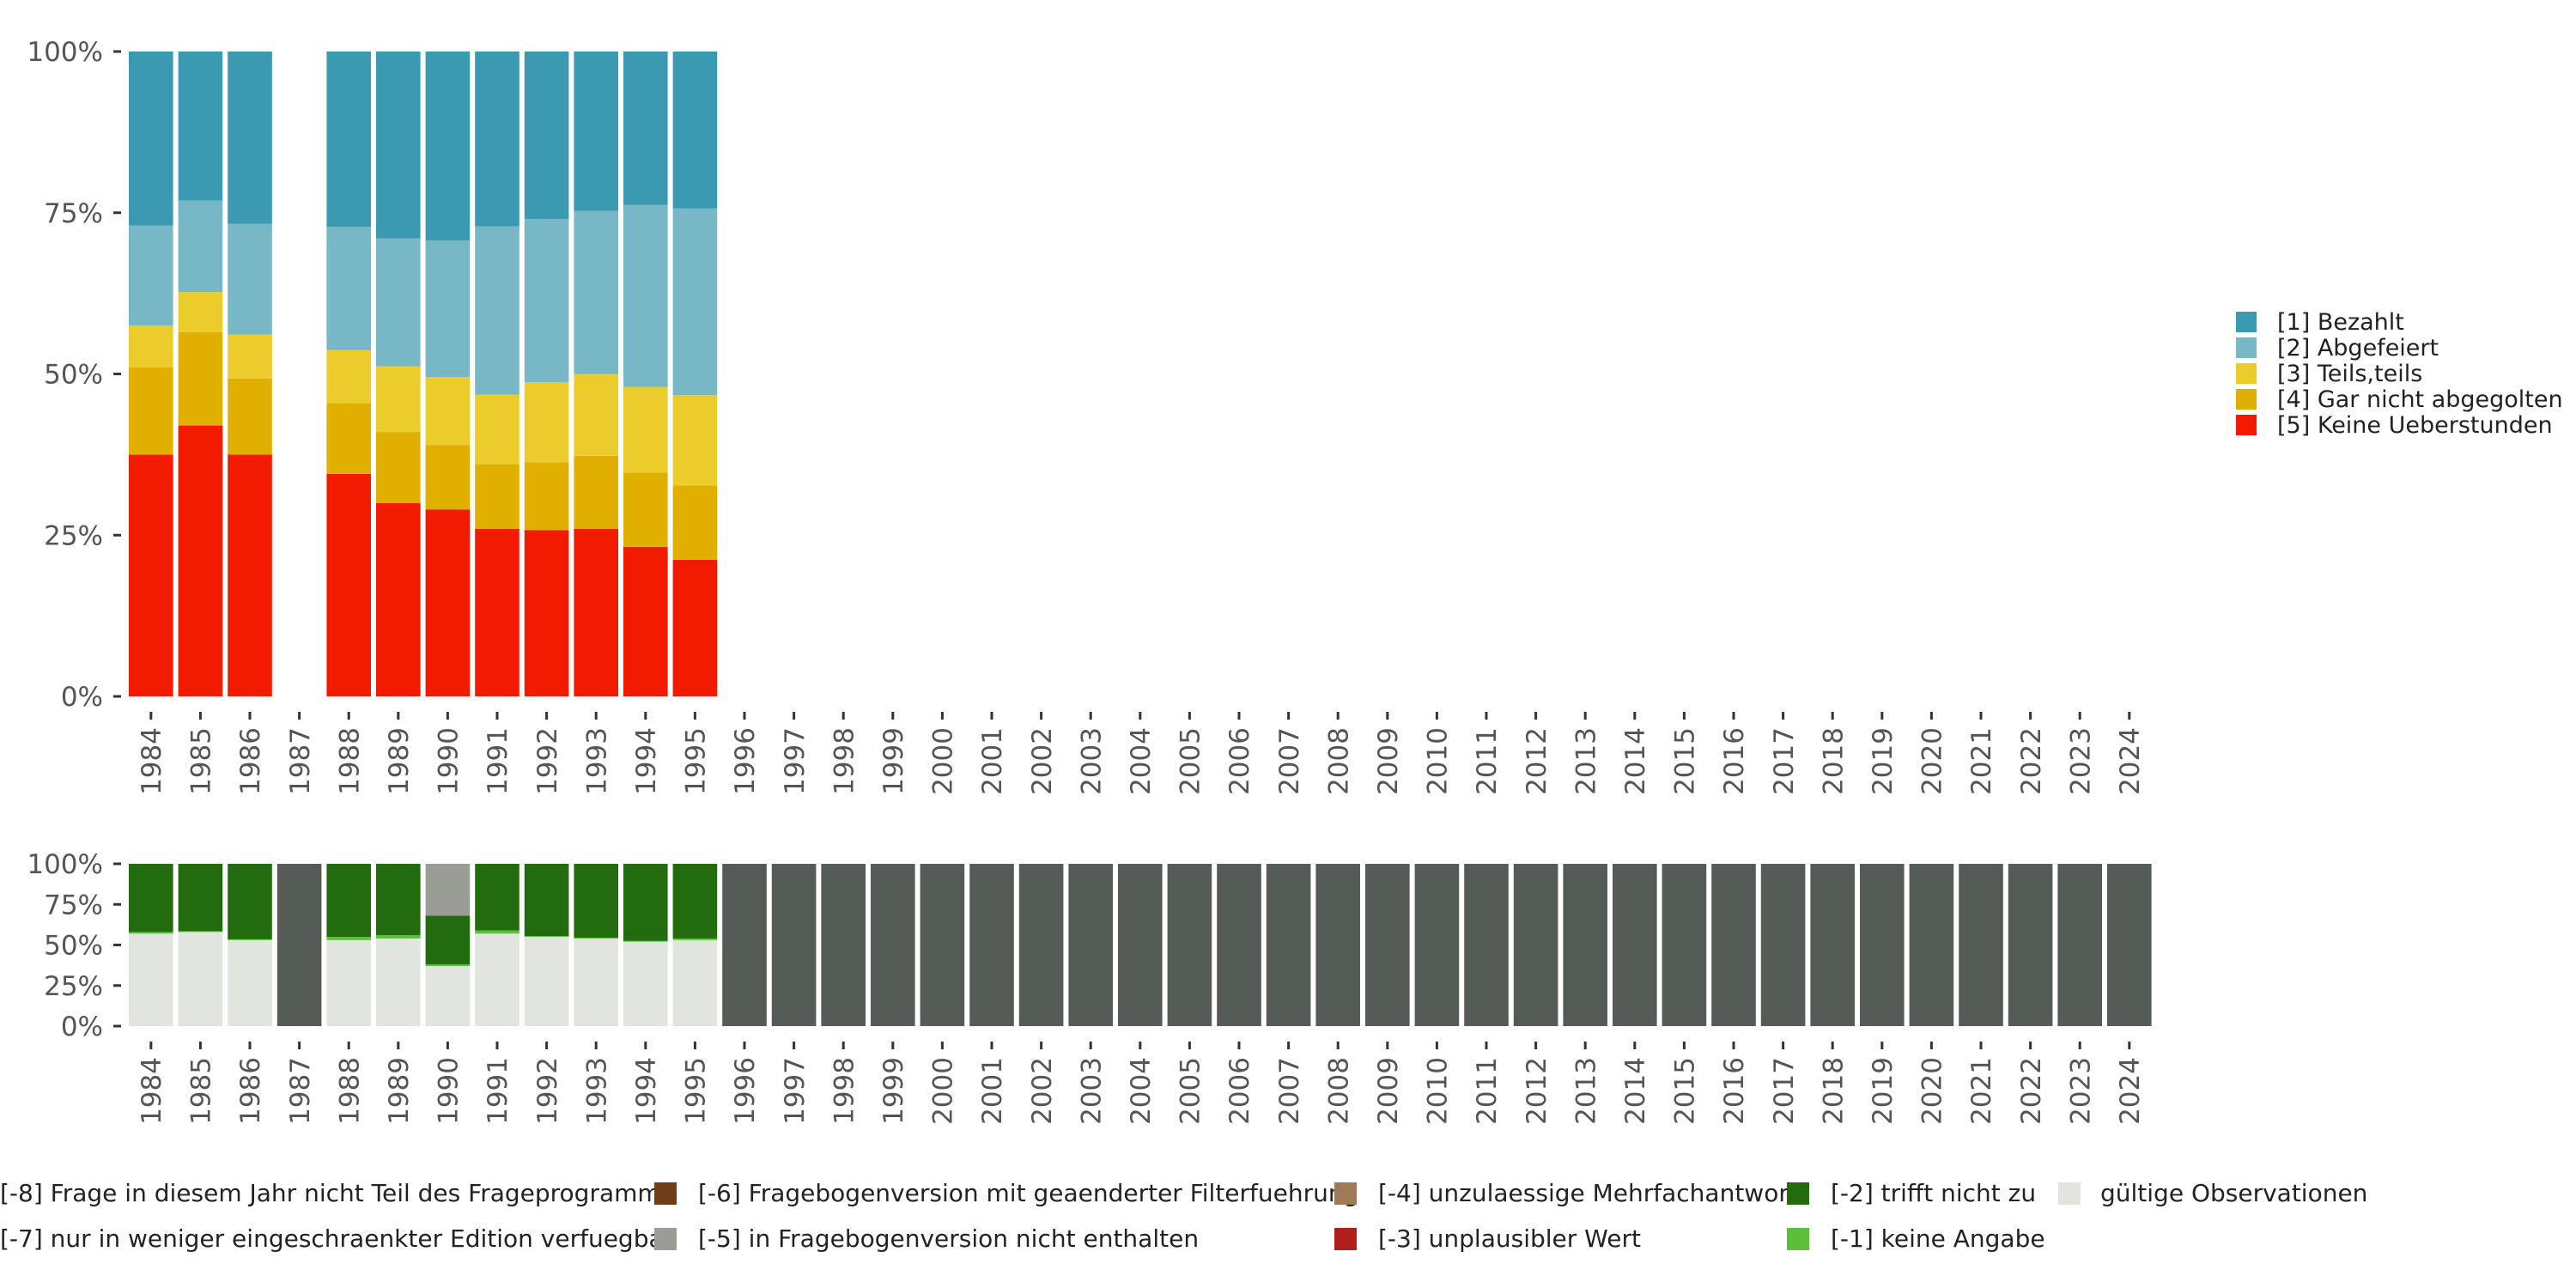 The height and width of the screenshot is (1288, 2576). I want to click on y-tick-label: 100%, so click(65, 52).